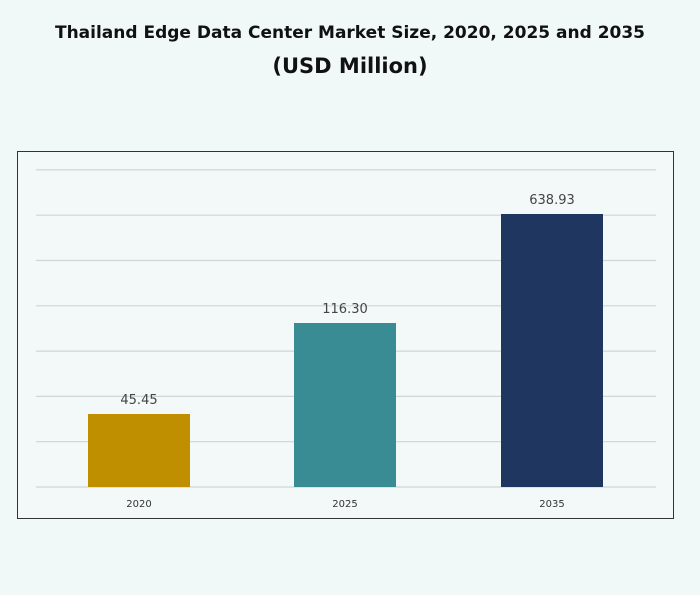 This screenshot has width=700, height=595. Describe the element at coordinates (344, 504) in the screenshot. I see `x-tick-label: 2025` at that location.